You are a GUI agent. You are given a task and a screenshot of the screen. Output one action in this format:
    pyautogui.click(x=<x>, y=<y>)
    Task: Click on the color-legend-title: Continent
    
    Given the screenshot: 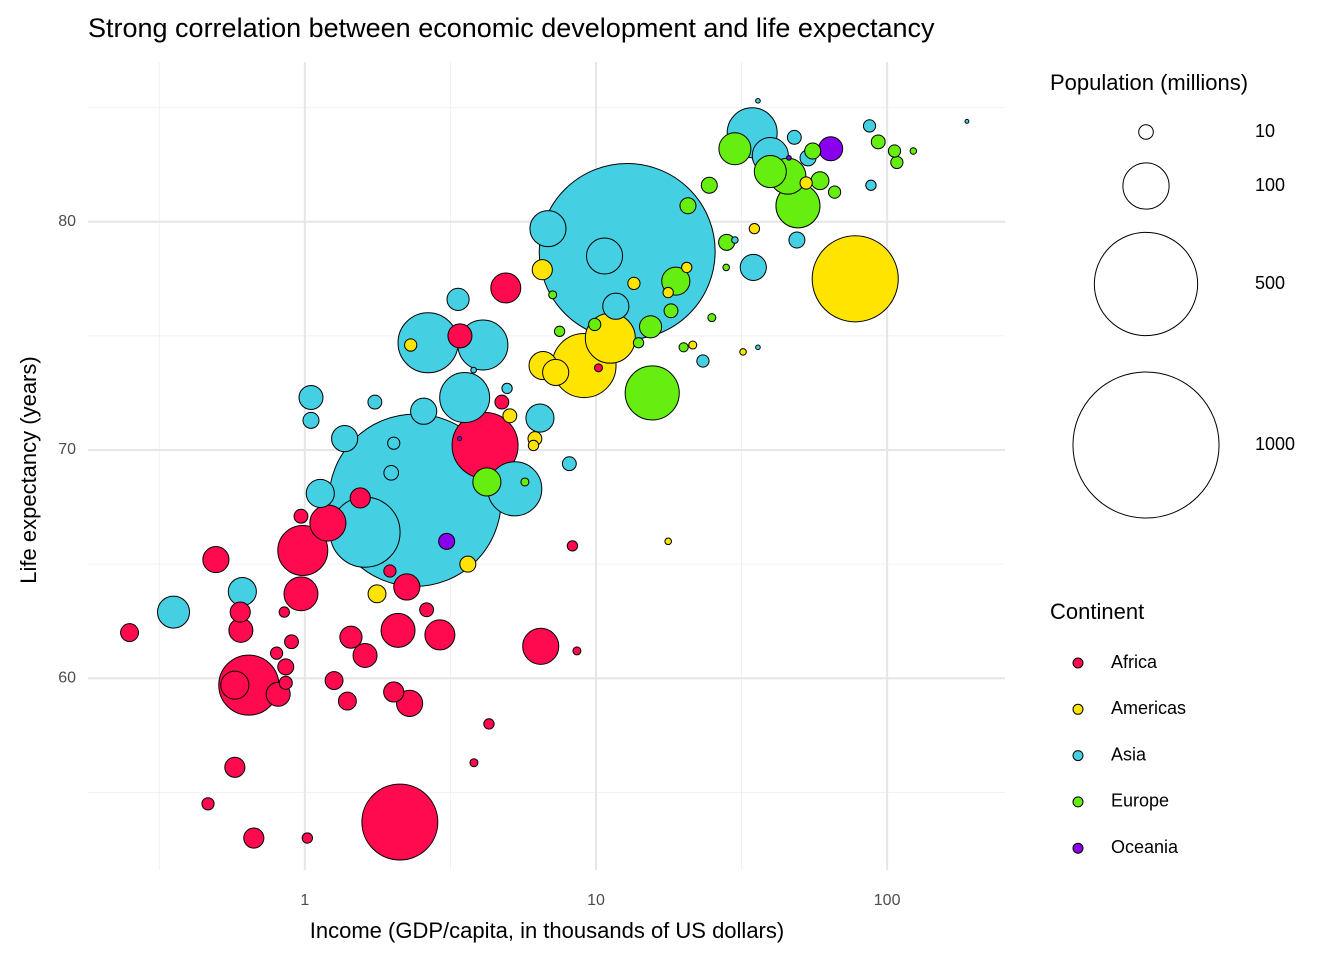 What is the action you would take?
    pyautogui.click(x=1097, y=611)
    